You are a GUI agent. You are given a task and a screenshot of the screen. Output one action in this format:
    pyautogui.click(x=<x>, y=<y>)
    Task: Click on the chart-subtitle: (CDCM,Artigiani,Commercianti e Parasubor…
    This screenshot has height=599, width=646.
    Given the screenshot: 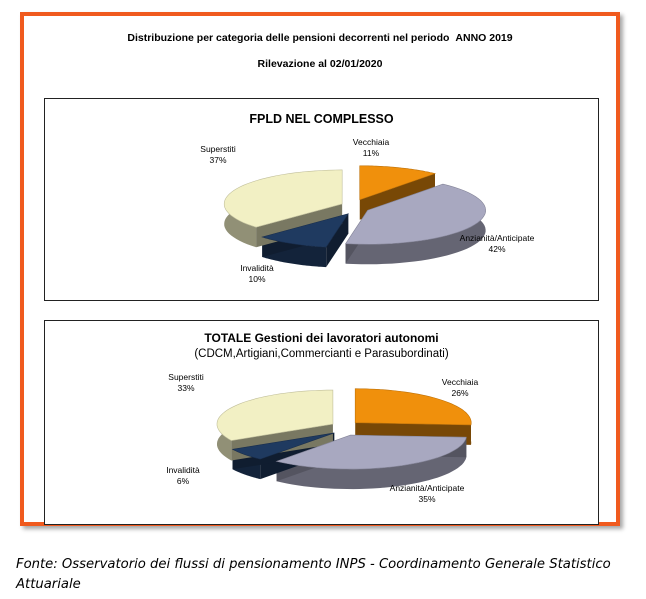 What is the action you would take?
    pyautogui.click(x=321, y=354)
    